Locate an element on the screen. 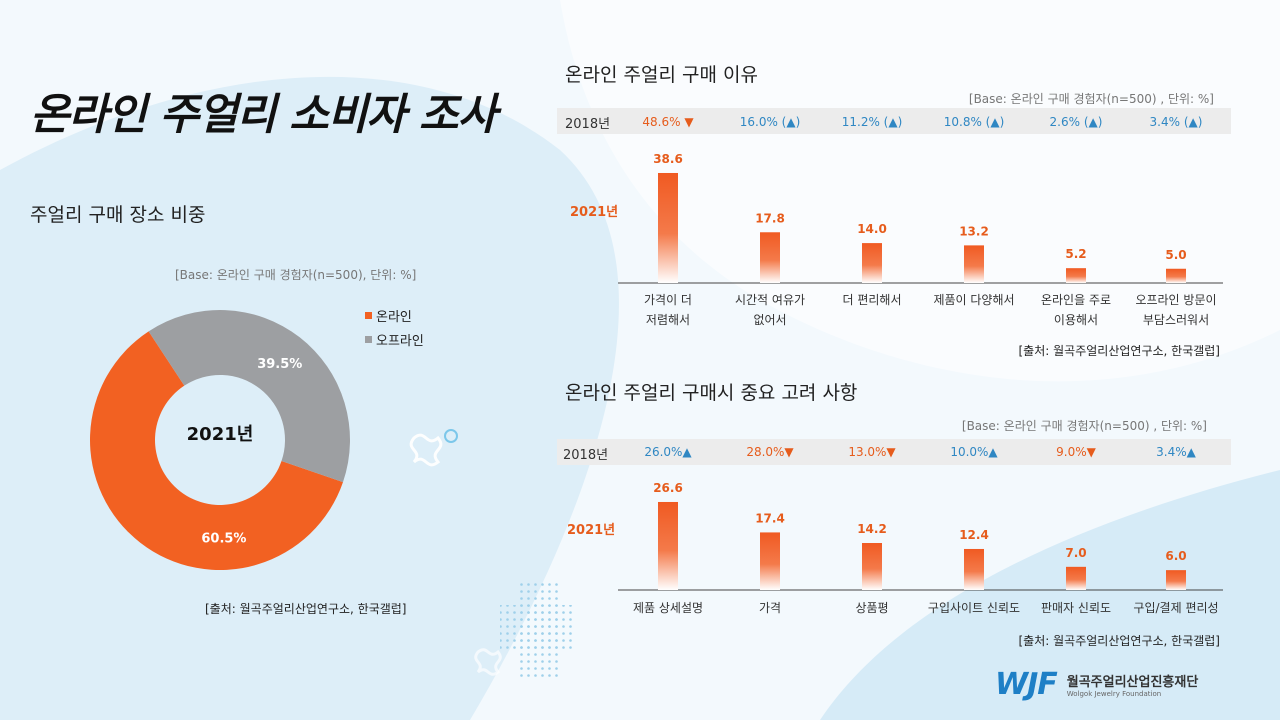  logo-mark: WJF is located at coordinates (1026, 684).